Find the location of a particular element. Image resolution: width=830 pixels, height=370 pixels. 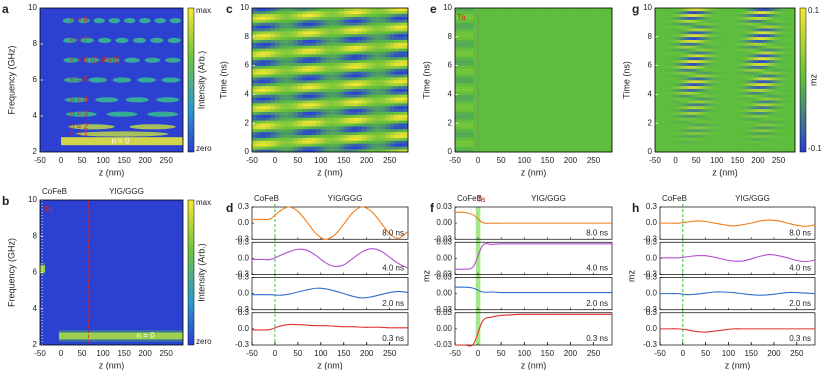

panel-label: f is located at coordinates (432, 208).